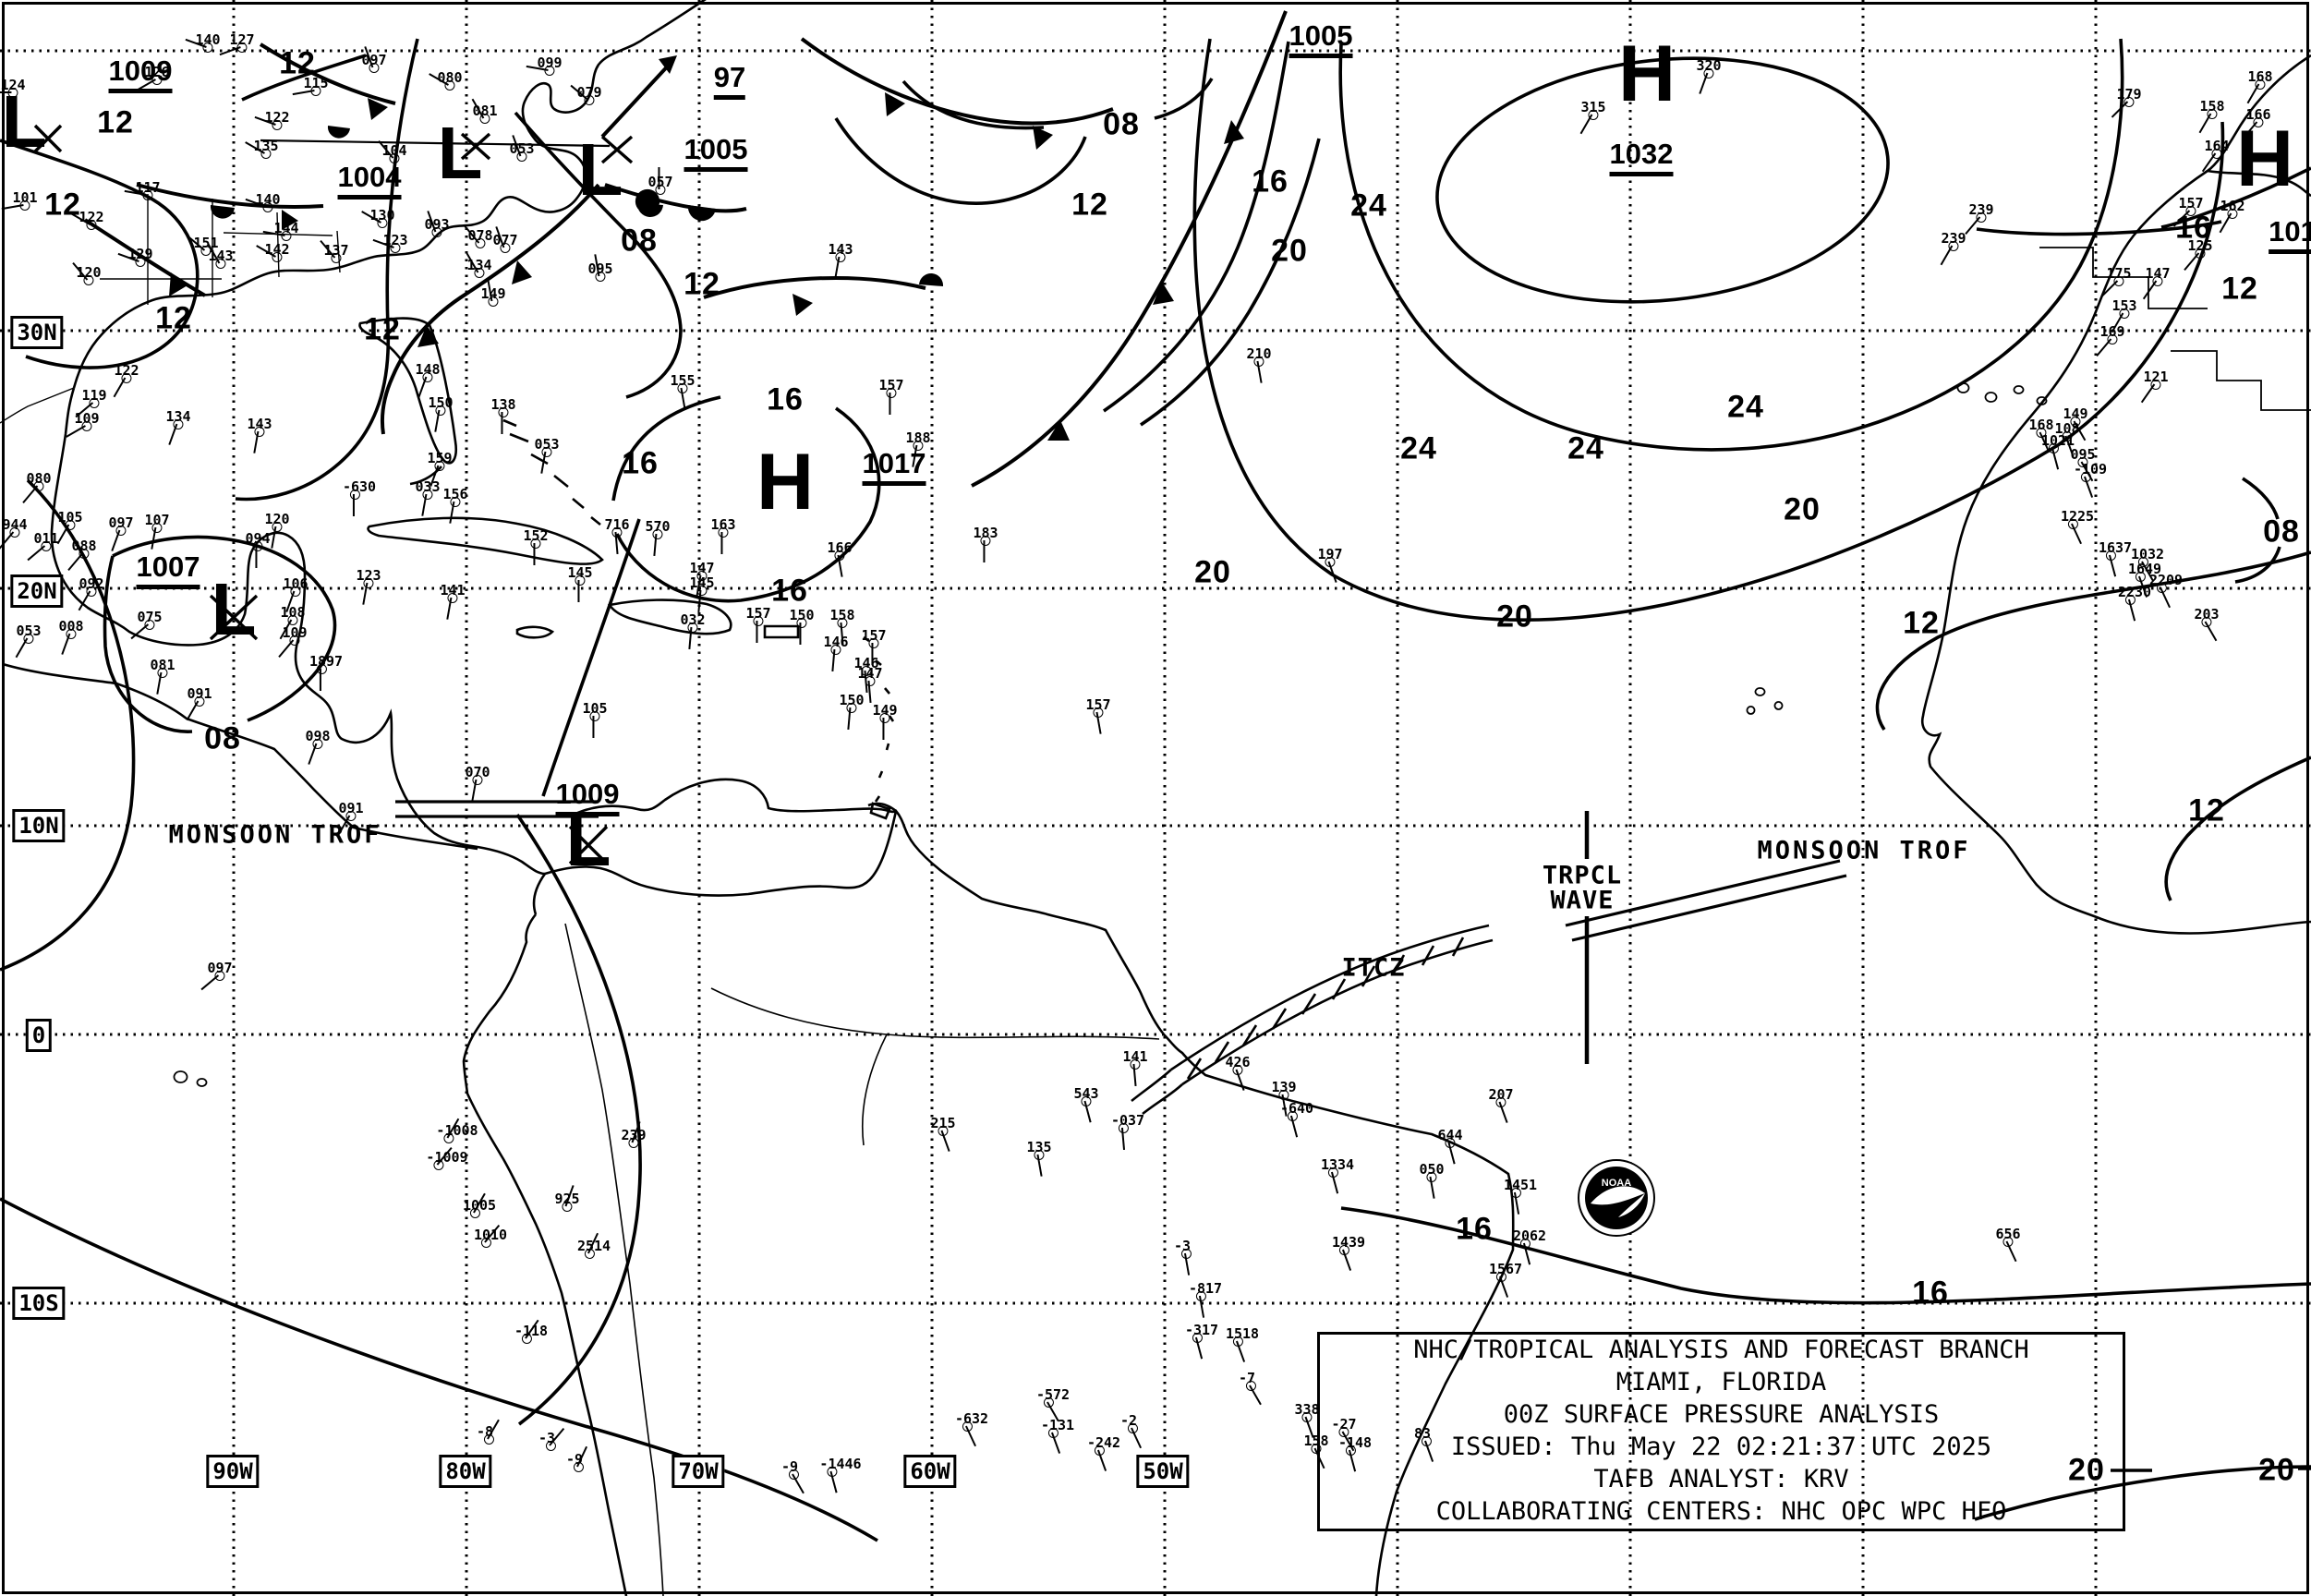  What do you see at coordinates (1432, 1180) in the screenshot?
I see `station-plot: 050` at bounding box center [1432, 1180].